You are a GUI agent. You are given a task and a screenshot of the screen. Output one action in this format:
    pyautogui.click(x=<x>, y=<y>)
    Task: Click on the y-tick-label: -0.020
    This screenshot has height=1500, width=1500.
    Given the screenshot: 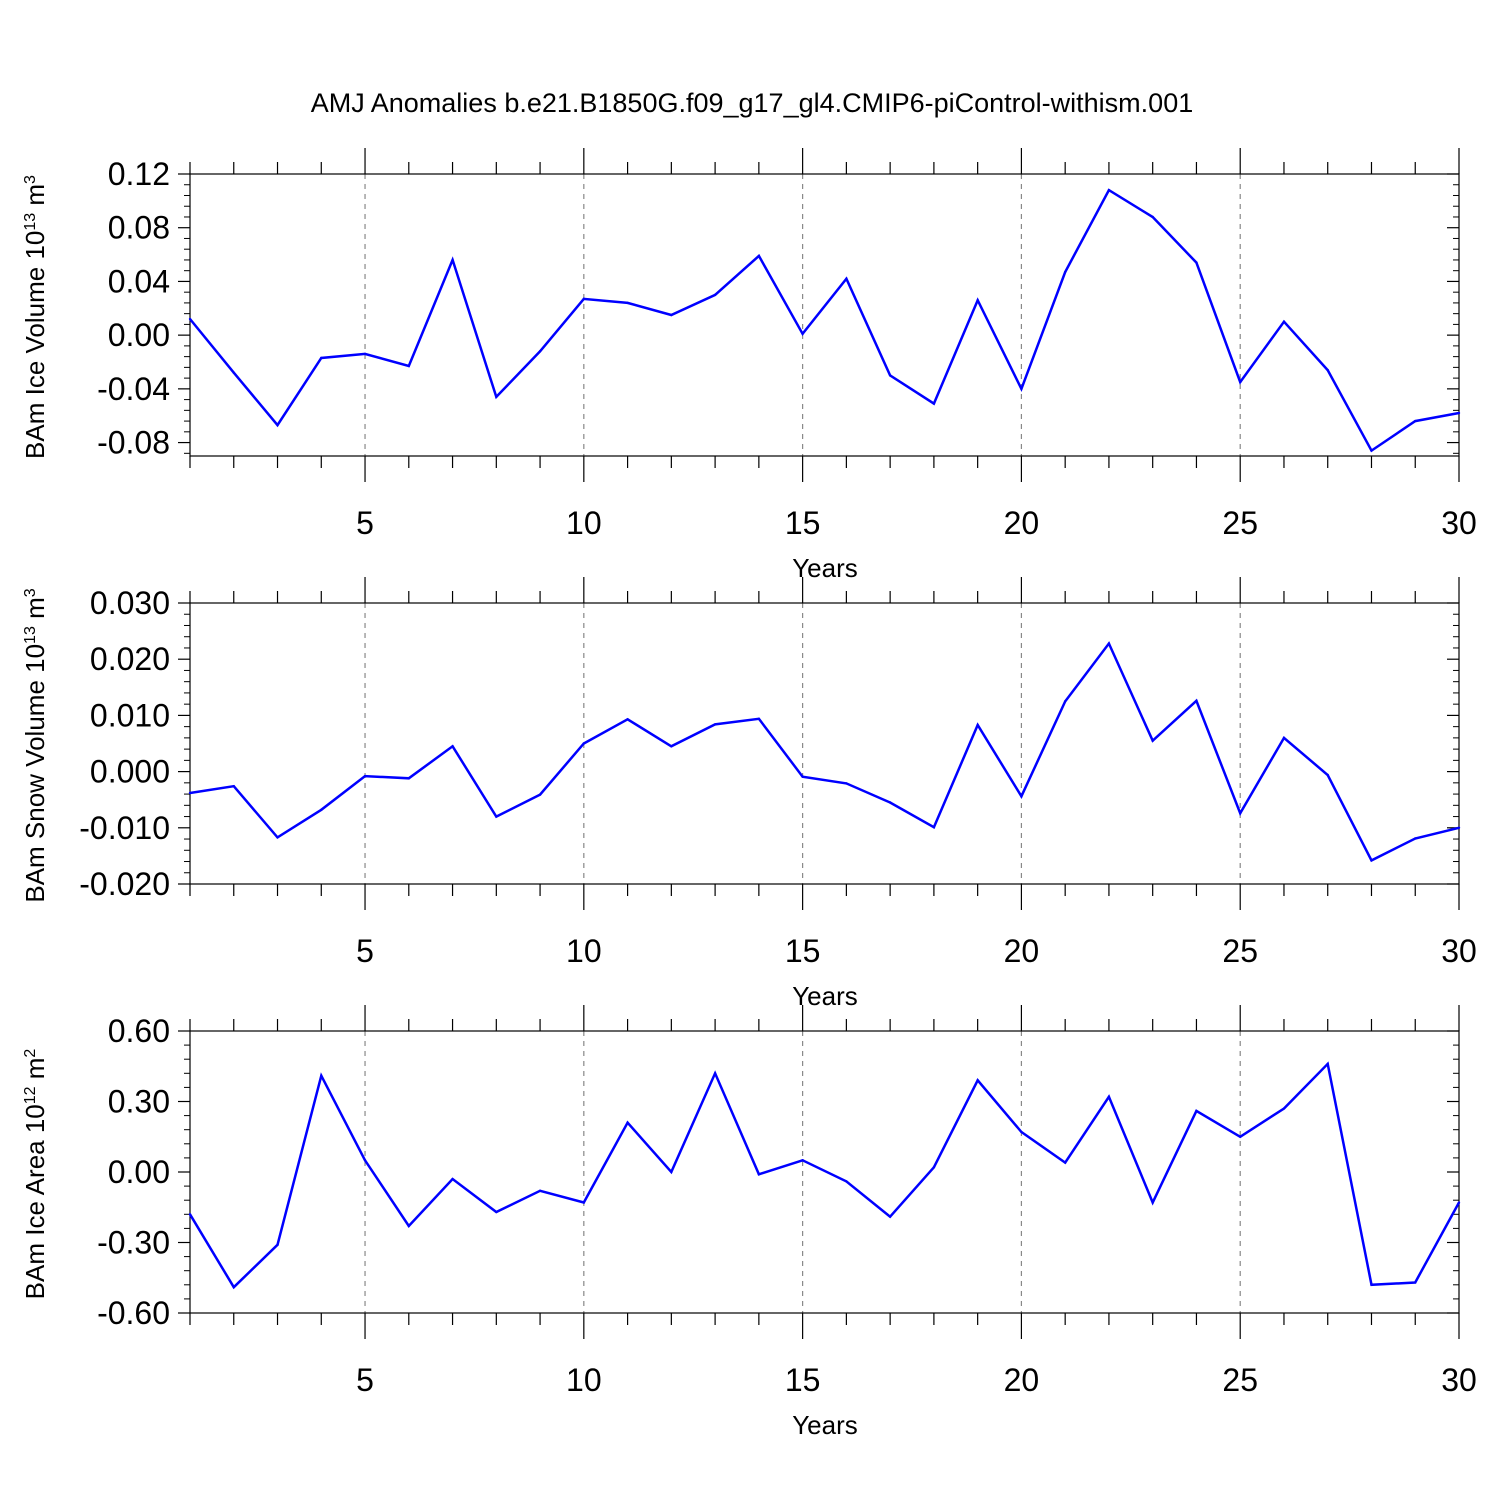 What is the action you would take?
    pyautogui.click(x=124, y=884)
    